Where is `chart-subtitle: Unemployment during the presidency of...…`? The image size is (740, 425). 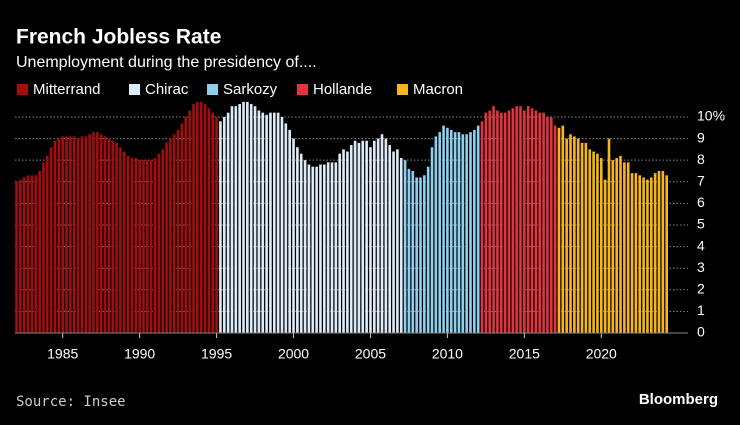
chart-subtitle: Unemployment during the presidency of...… is located at coordinates (166, 62).